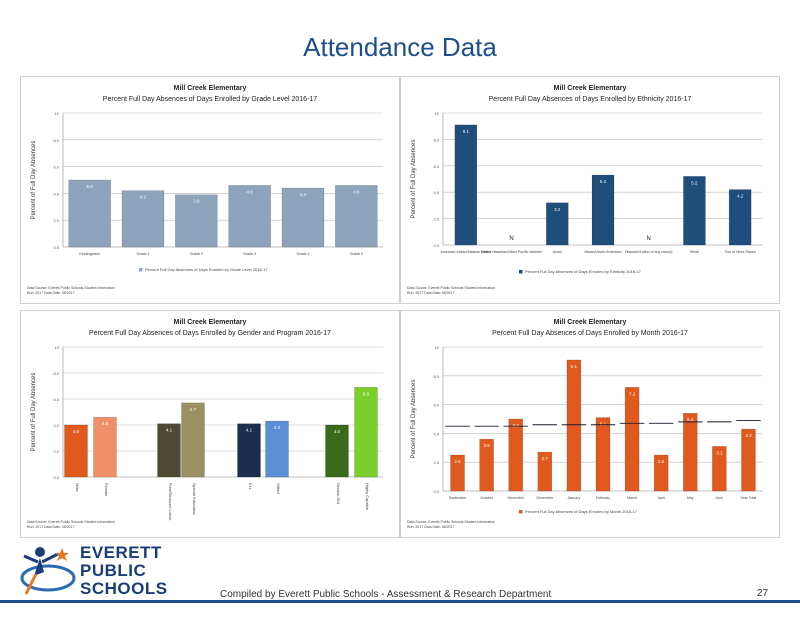 This screenshot has height=618, width=800. I want to click on x-tick-label: April, so click(661, 498).